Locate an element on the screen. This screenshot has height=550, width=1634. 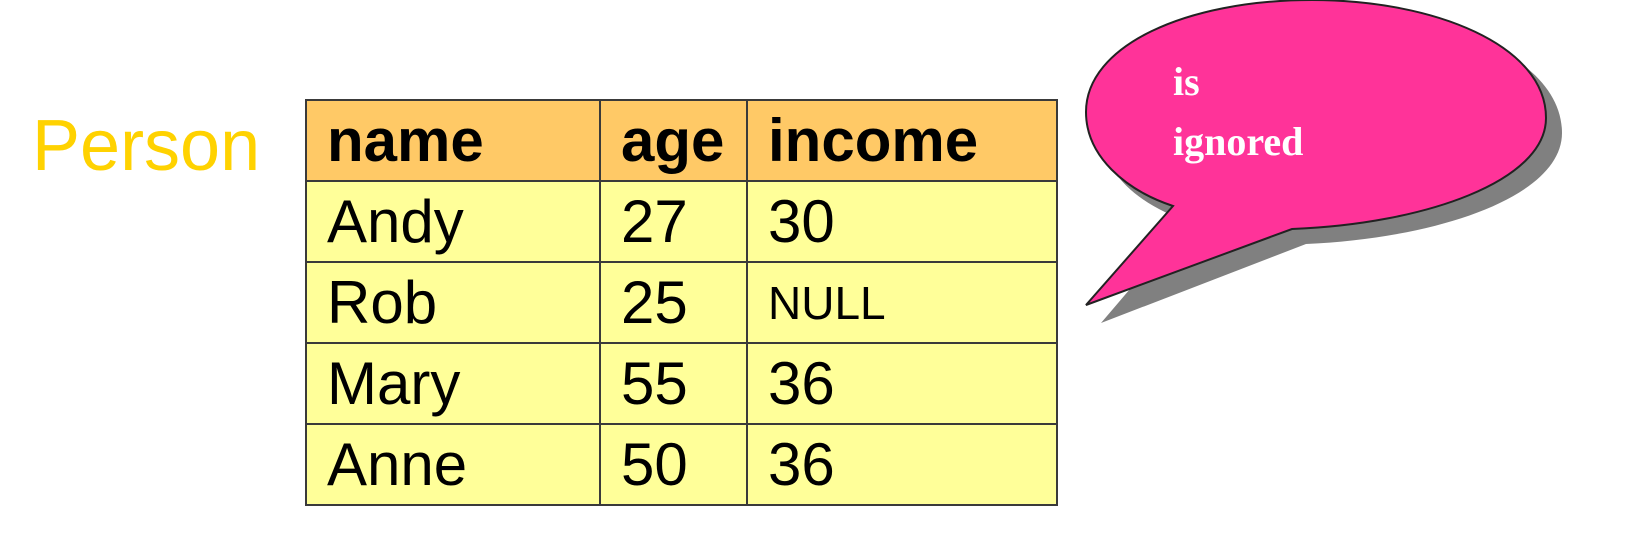
cell-income-null: NULL is located at coordinates (902, 302).